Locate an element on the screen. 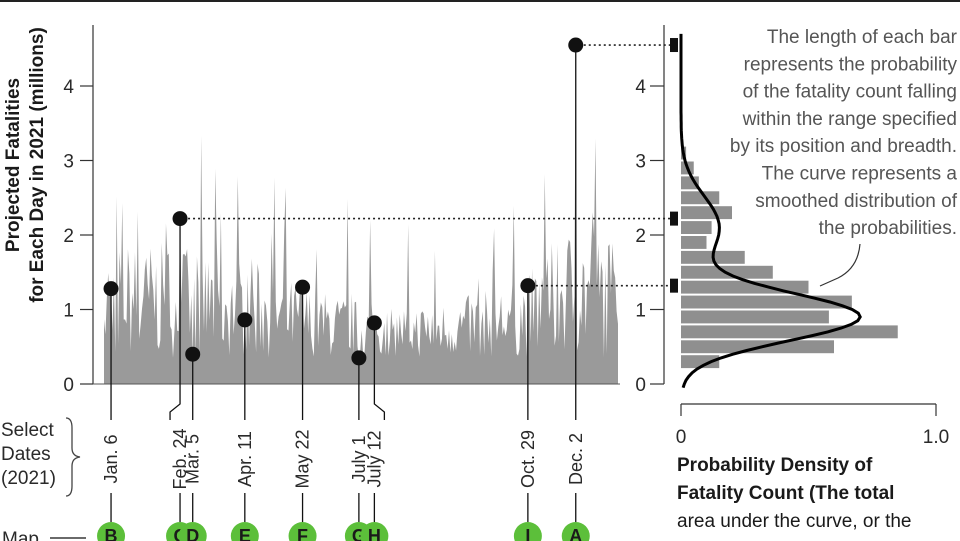 The width and height of the screenshot is (960, 541). date-label: Mar. 5 is located at coordinates (193, 459).